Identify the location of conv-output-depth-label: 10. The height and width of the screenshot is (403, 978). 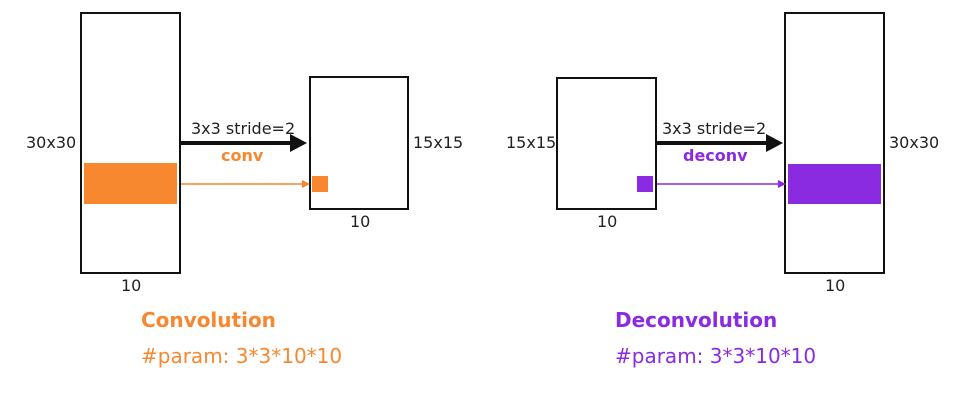
(360, 221).